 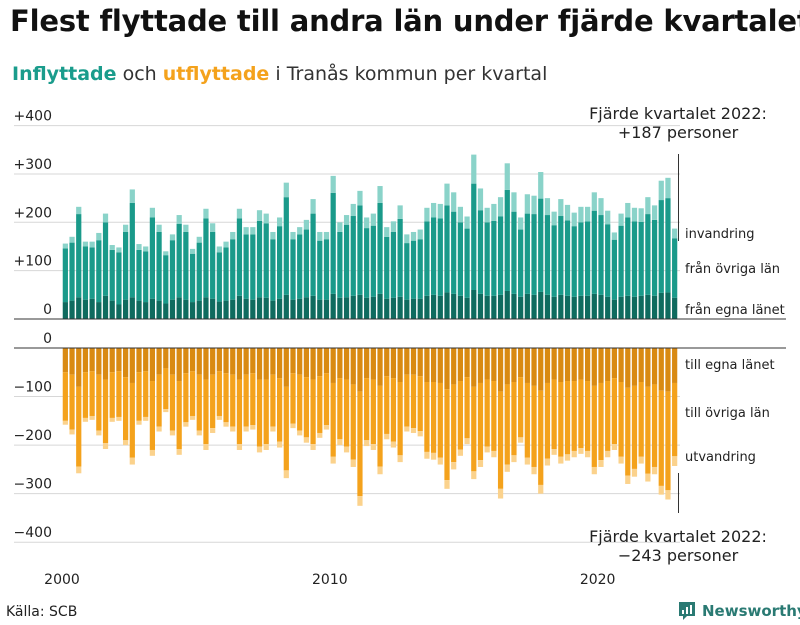 I want to click on brand-name: Newsworthy, so click(x=751, y=611).